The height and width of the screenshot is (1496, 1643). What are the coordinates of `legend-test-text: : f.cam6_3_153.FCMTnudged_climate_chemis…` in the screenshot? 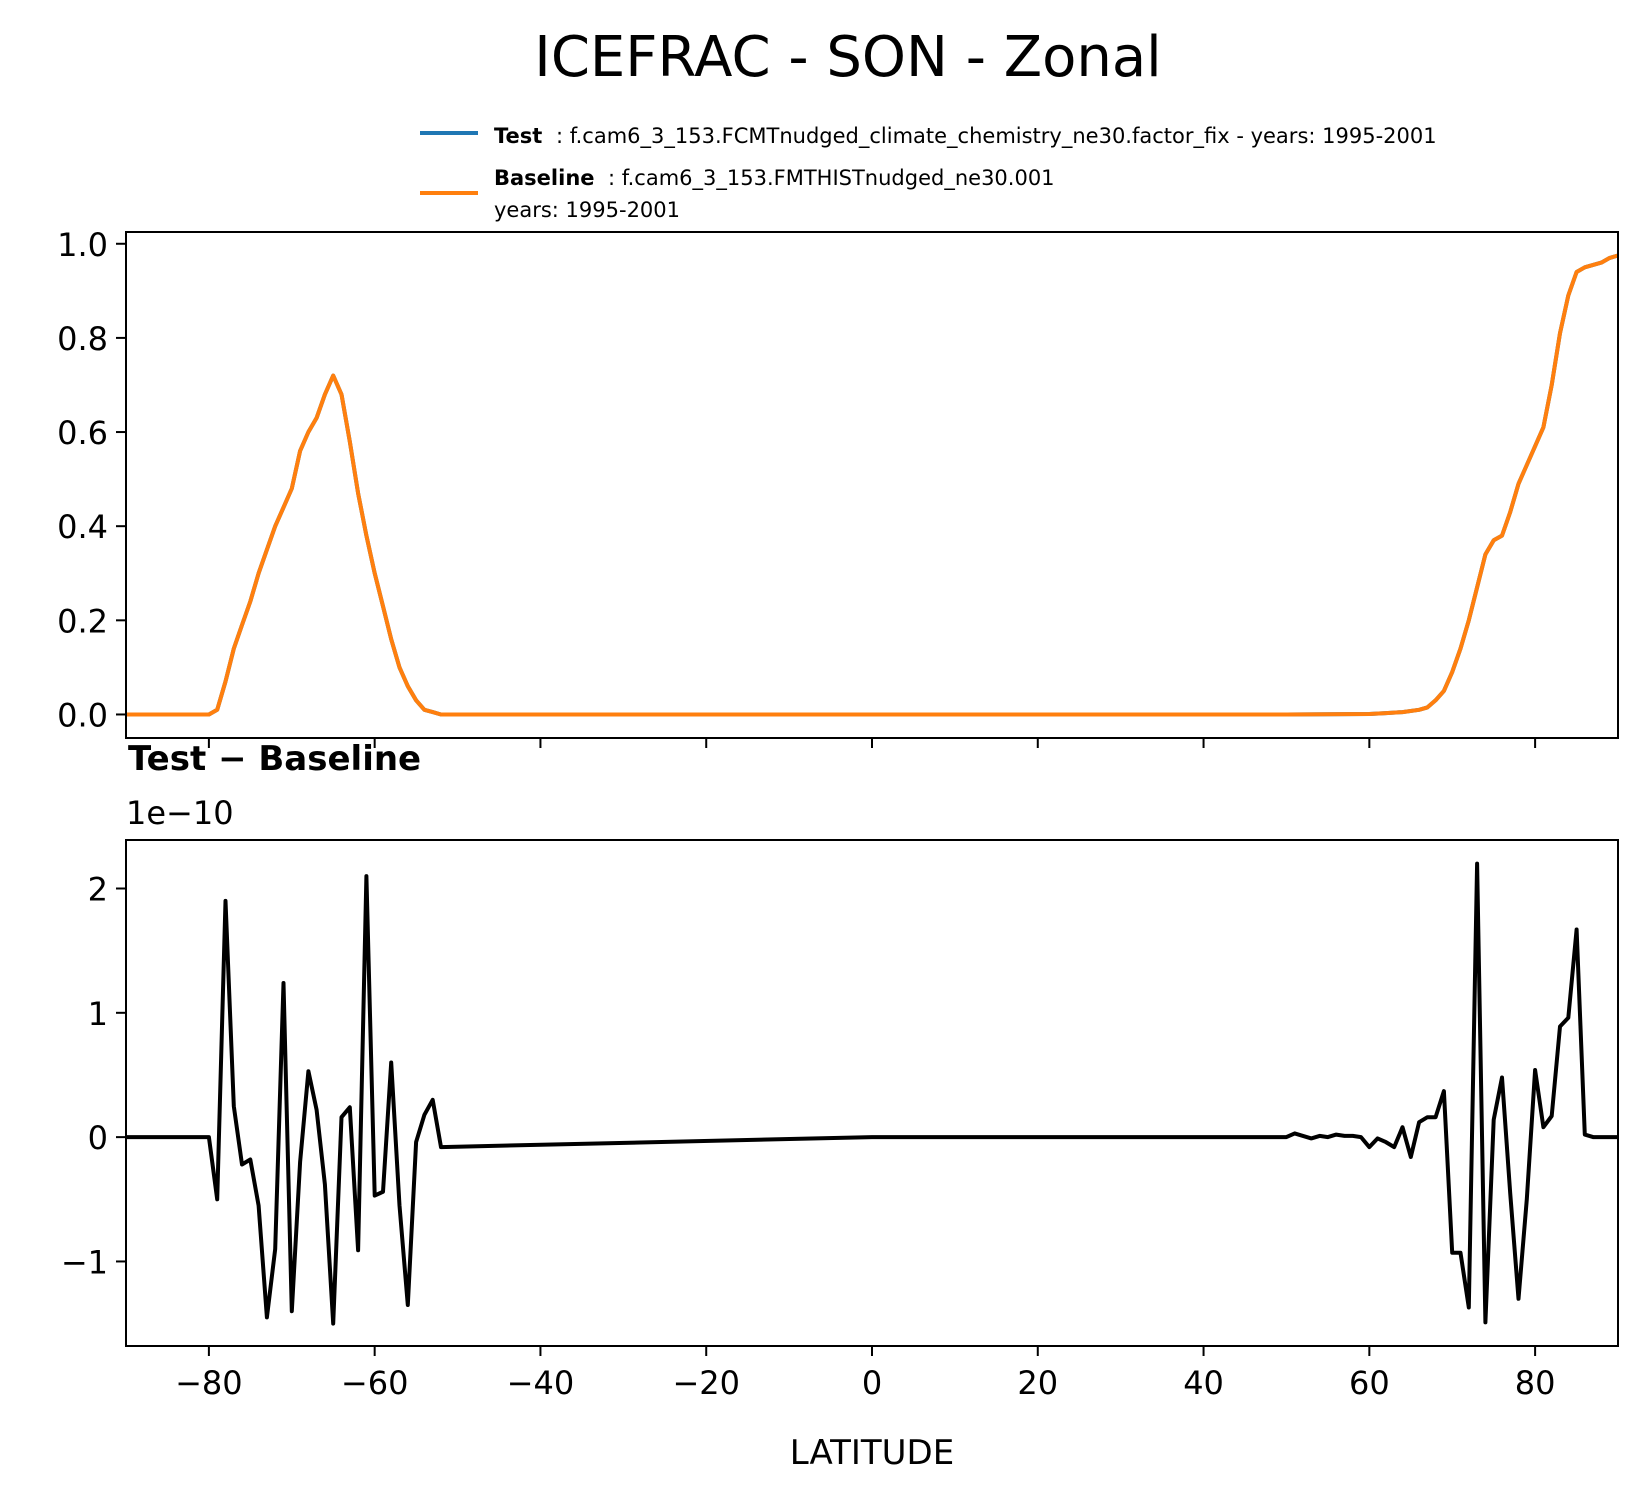 It's located at (996, 136).